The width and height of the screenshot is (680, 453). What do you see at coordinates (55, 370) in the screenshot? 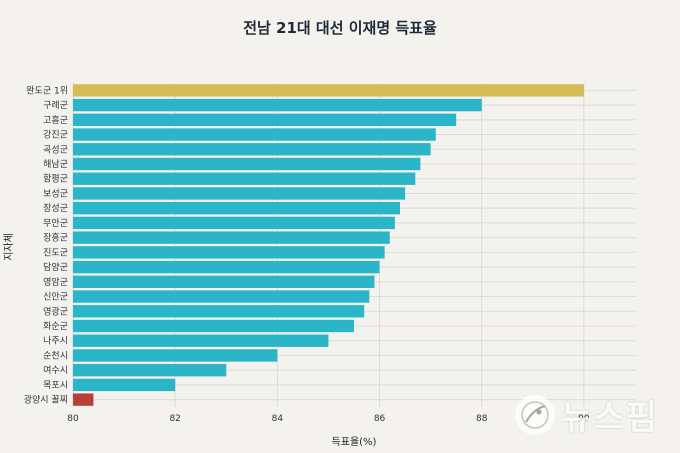
I see `y-tick-label: 여수시` at bounding box center [55, 370].